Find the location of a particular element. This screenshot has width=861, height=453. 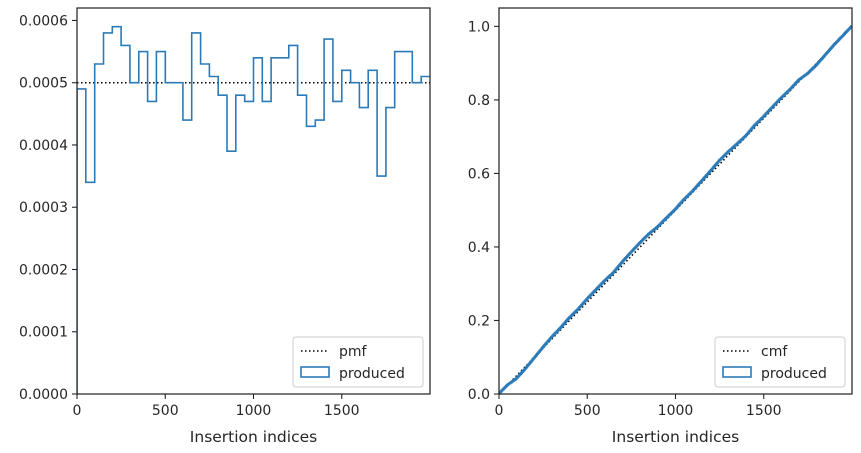

y-tick-label: 0.0002 is located at coordinates (43, 270).